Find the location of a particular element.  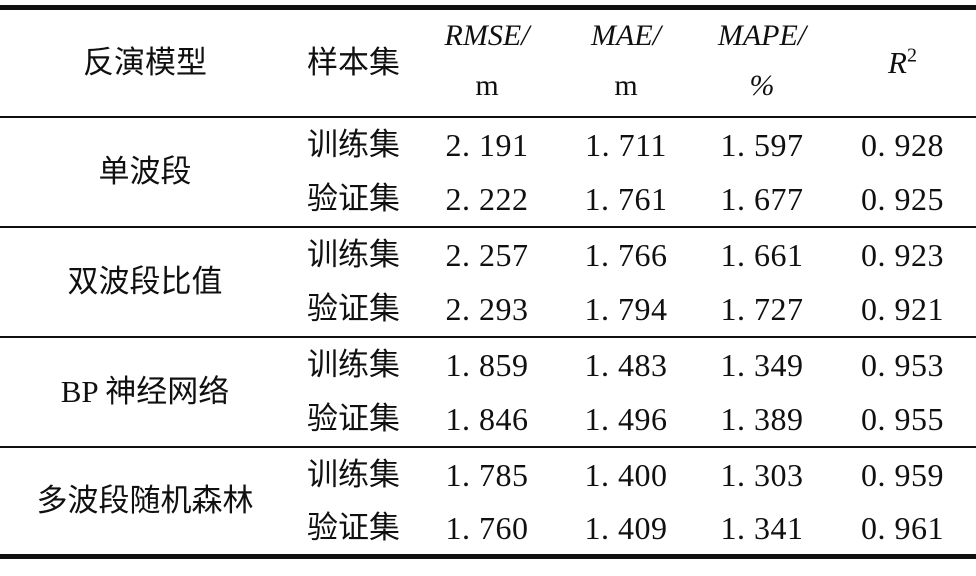

header-mape: MAPE/ % is located at coordinates (762, 62).